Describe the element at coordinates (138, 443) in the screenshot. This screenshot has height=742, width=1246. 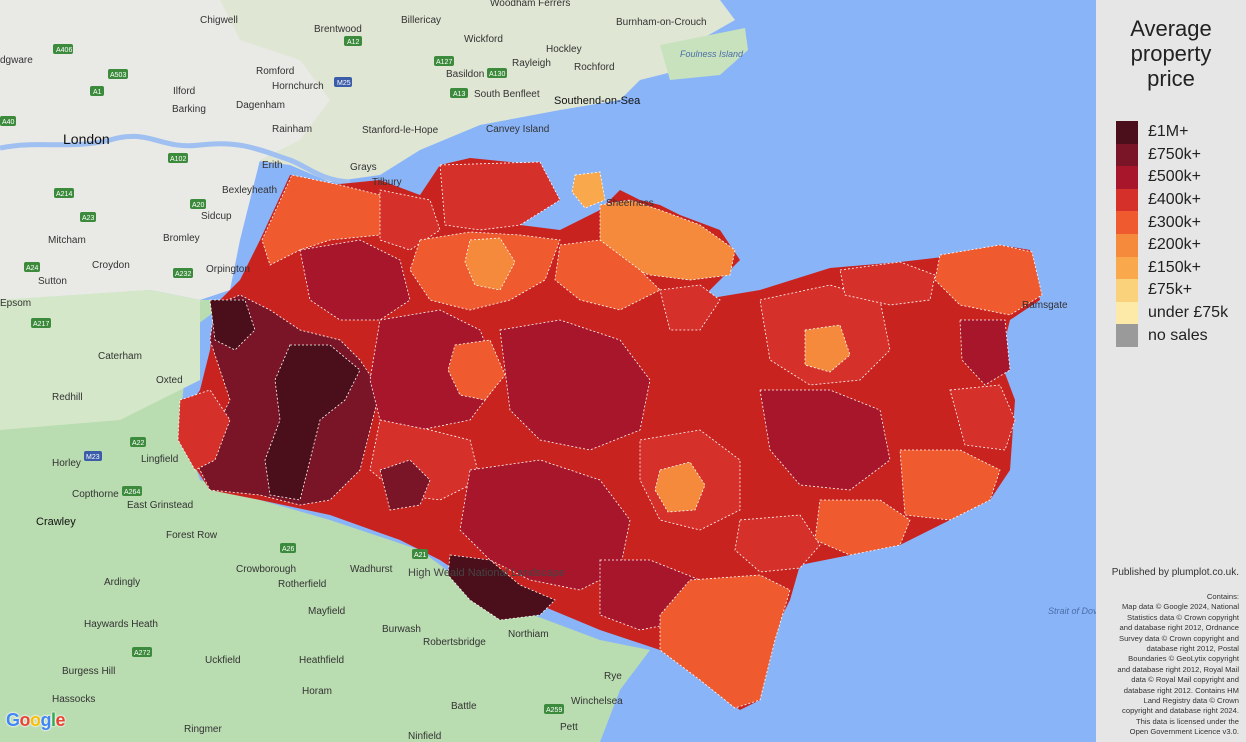
I see `svg-text: A22` at that location.